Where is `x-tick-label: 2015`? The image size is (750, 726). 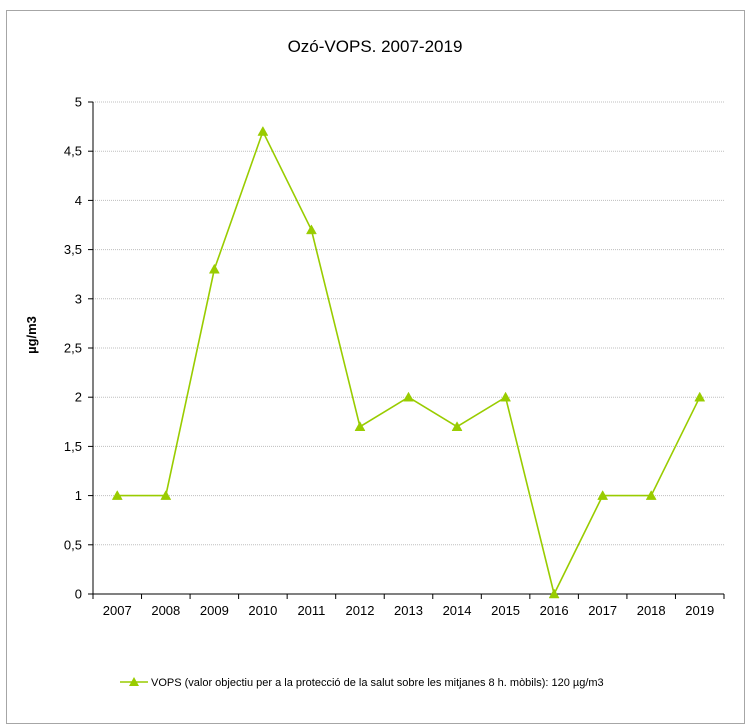 x-tick-label: 2015 is located at coordinates (505, 610).